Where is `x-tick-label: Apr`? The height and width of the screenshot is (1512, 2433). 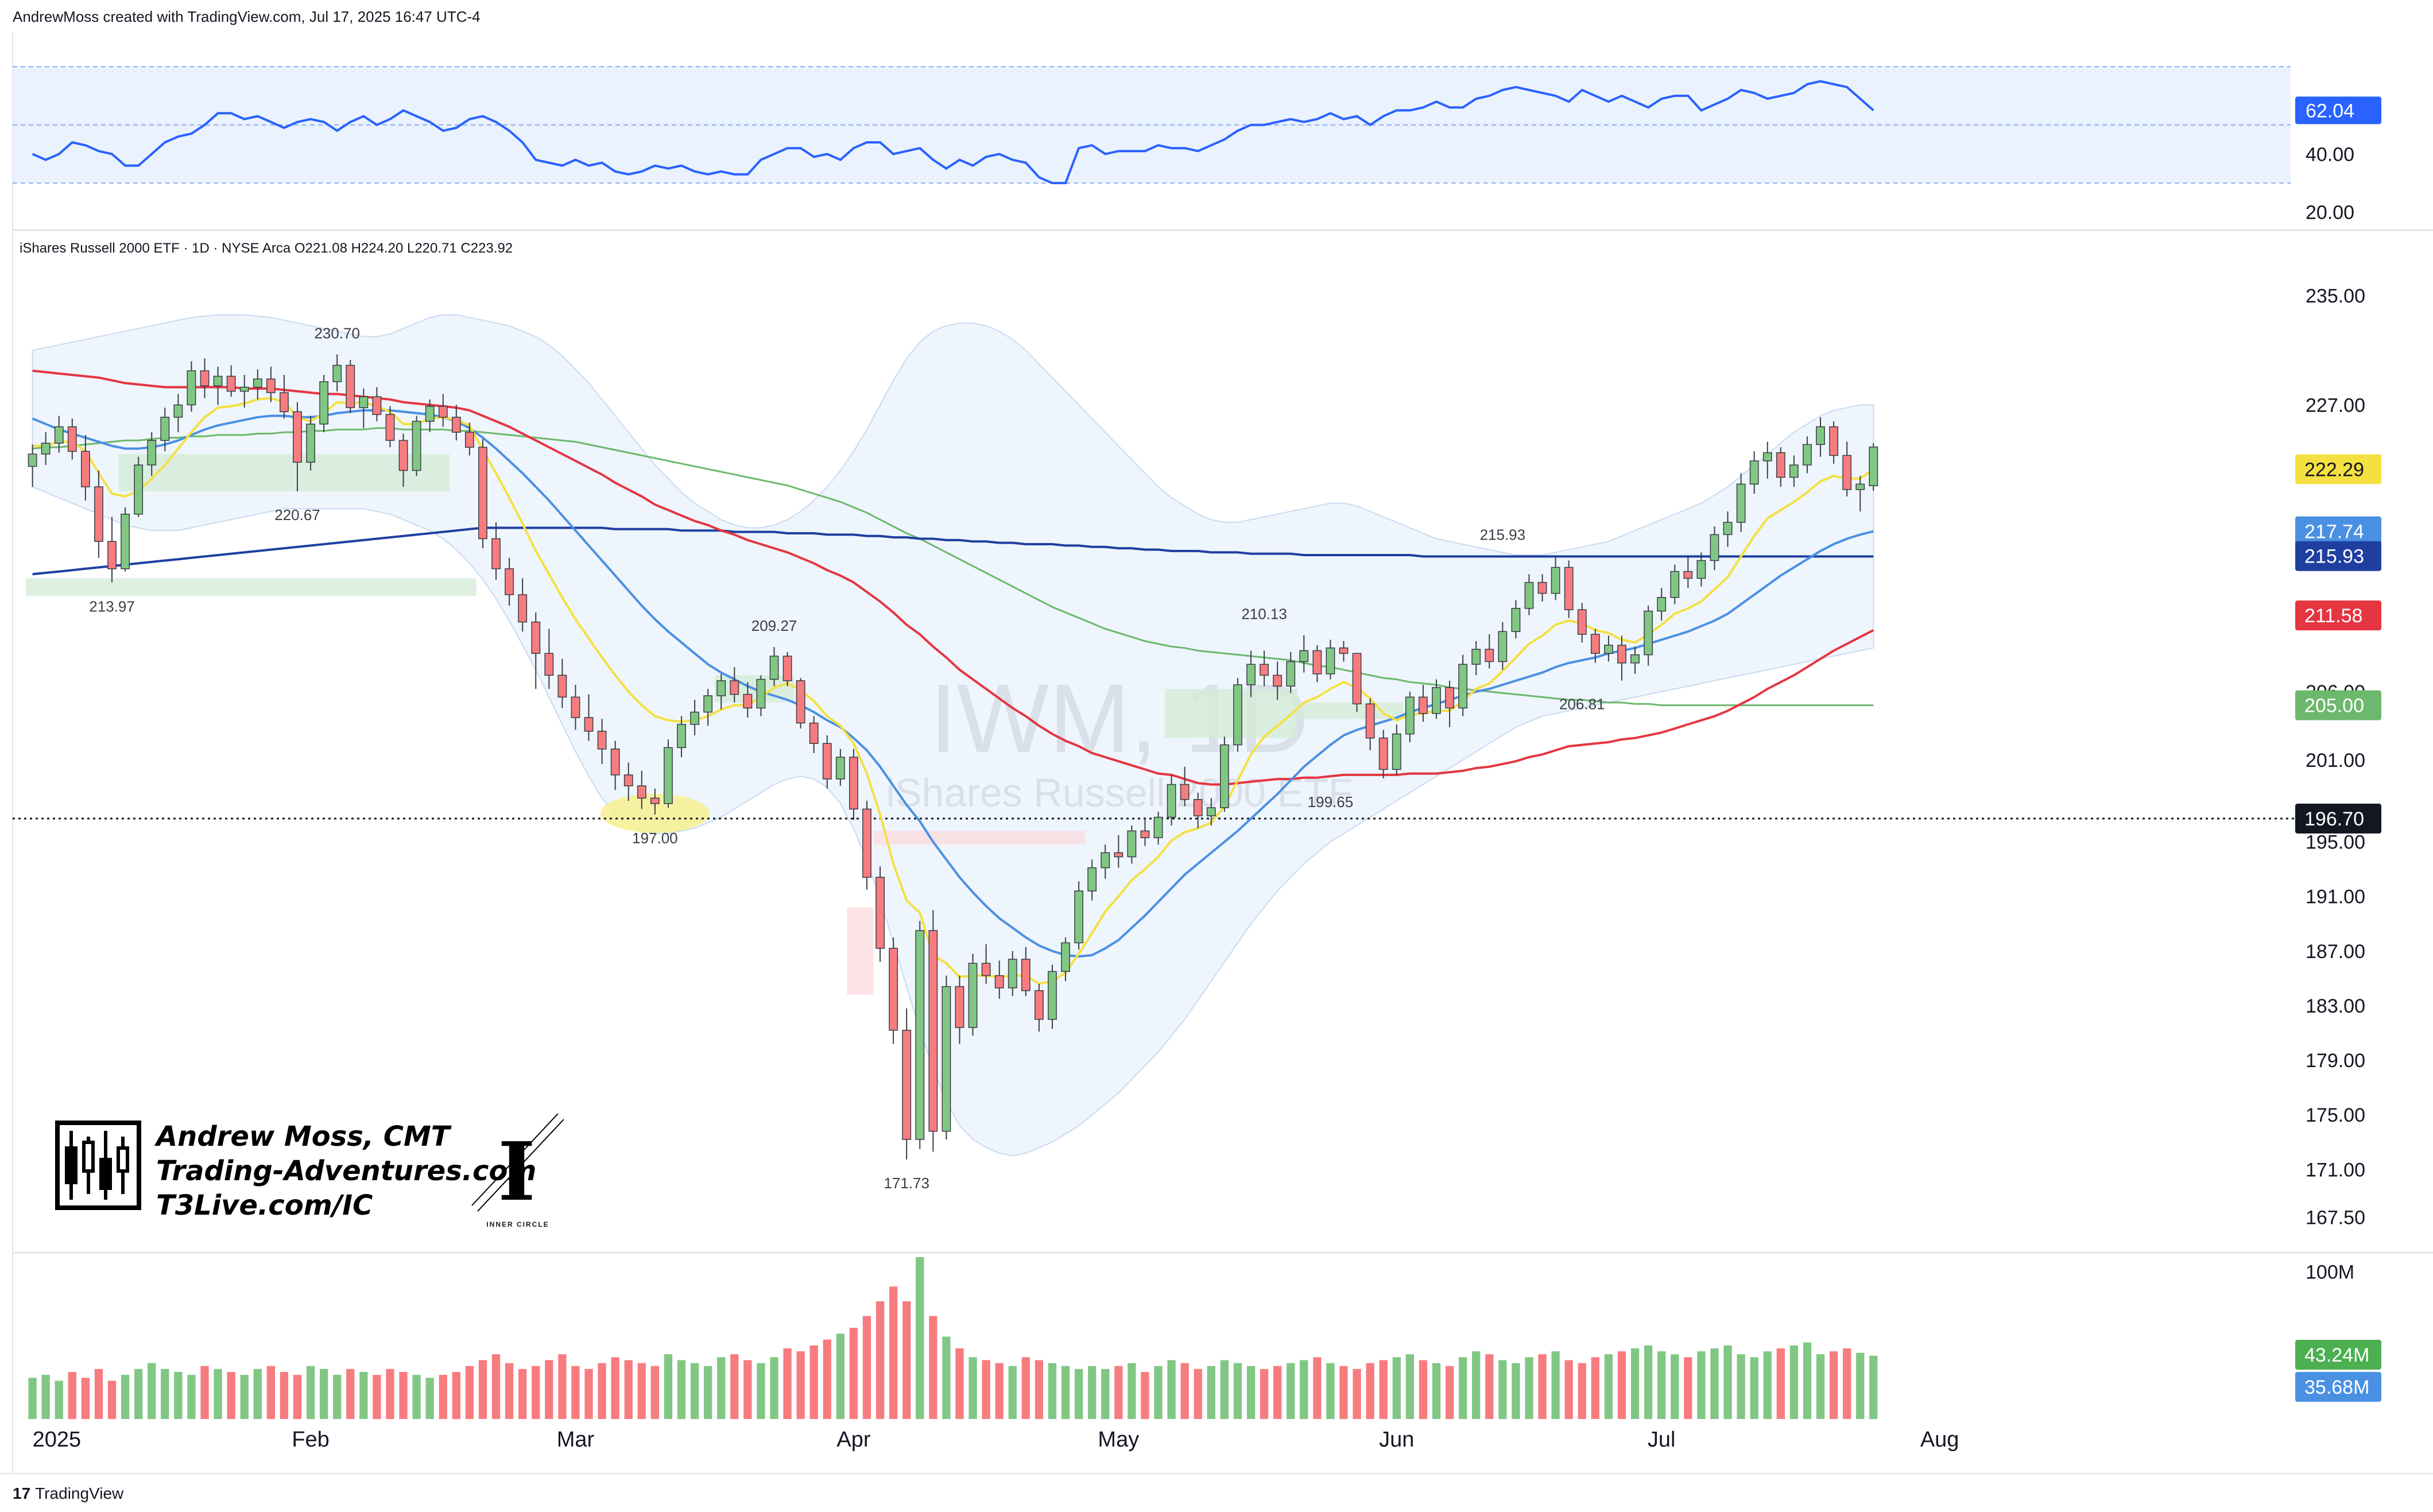
x-tick-label: Apr is located at coordinates (853, 1440).